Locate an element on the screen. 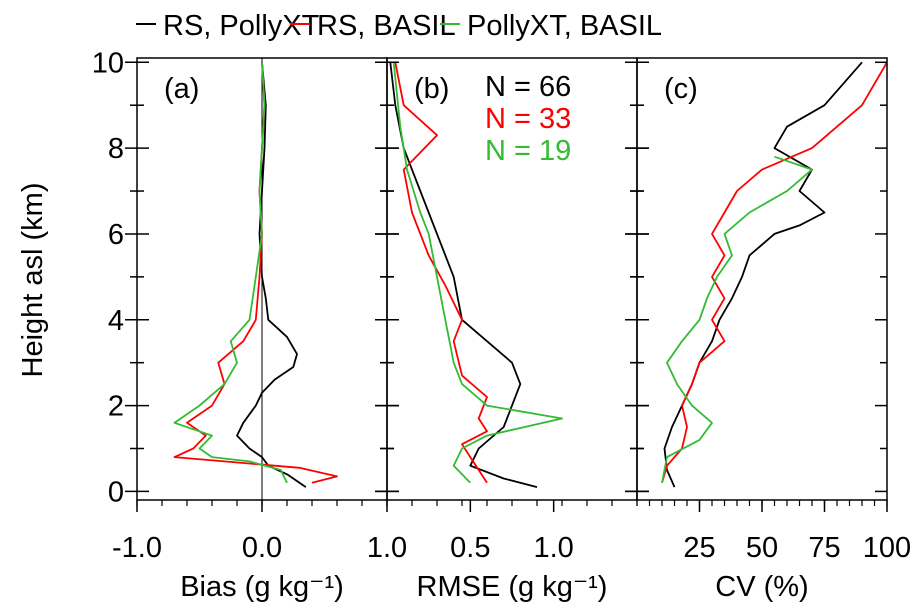  x-tick-label: 50 is located at coordinates (762, 548).